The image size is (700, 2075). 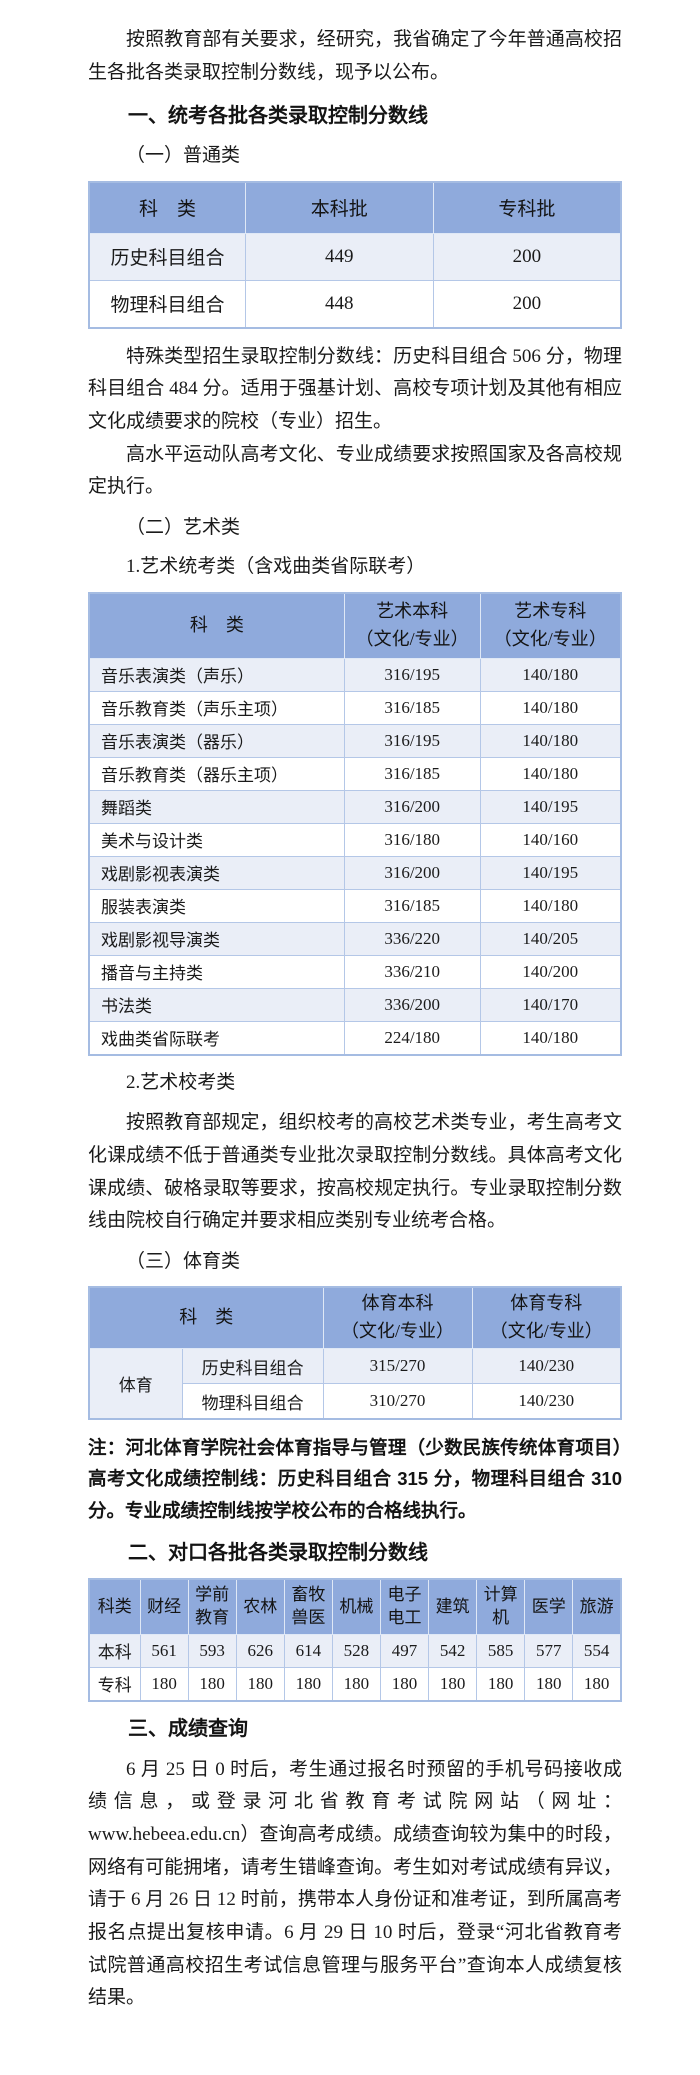 What do you see at coordinates (397, 1401) in the screenshot?
I see `table-cell: 310/270` at bounding box center [397, 1401].